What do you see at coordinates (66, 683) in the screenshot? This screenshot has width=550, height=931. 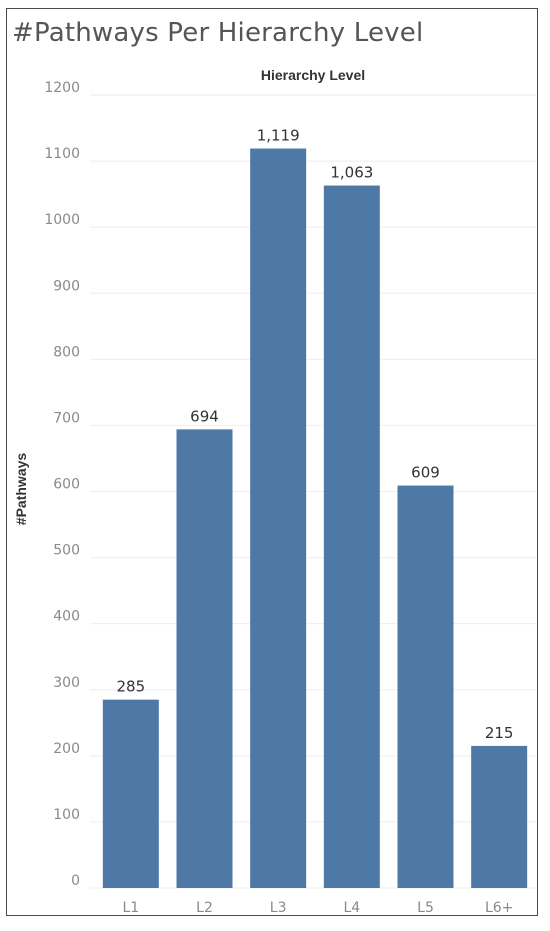 I see `y-tick-label: 300` at bounding box center [66, 683].